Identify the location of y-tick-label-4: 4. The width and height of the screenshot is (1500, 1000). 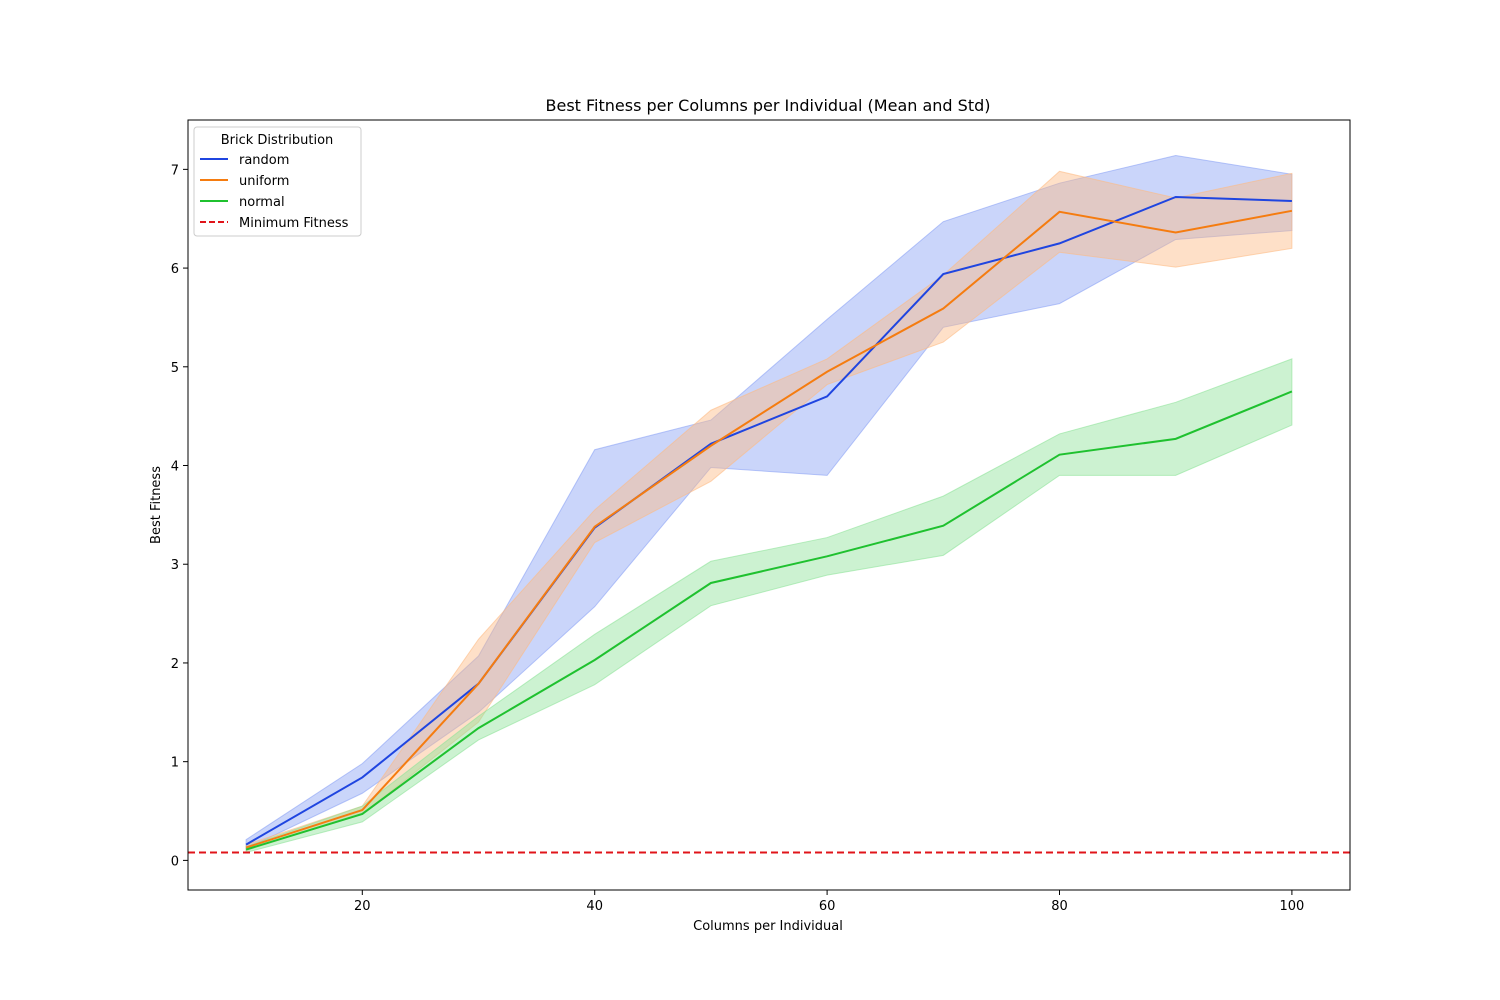
(175, 467).